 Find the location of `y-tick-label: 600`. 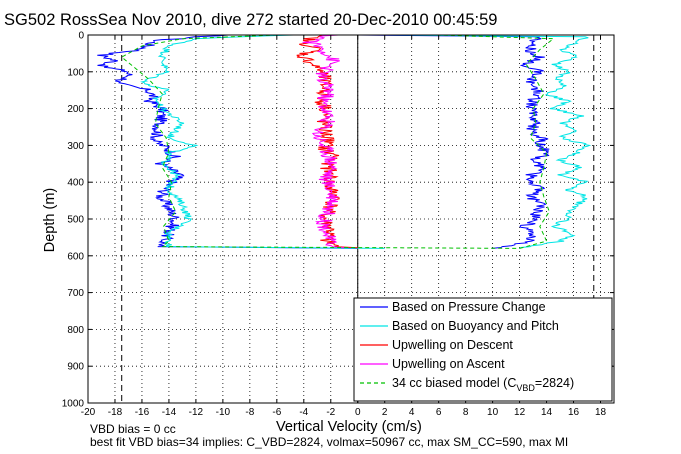

y-tick-label: 600 is located at coordinates (75, 256).